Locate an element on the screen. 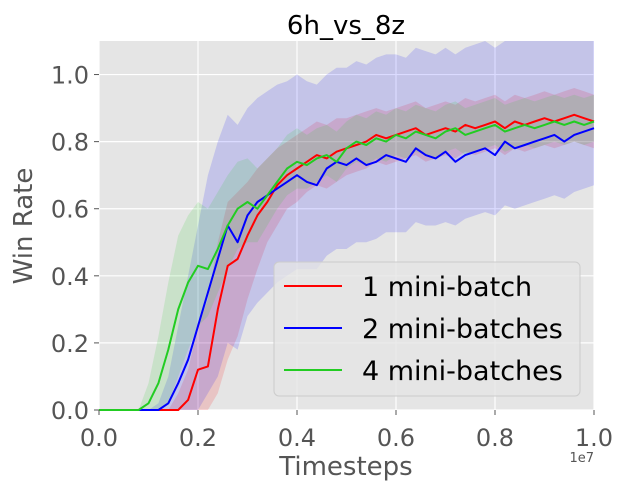  legend: 1 mini-batch 2 mini-batches 4 mini-batches is located at coordinates (427, 329).